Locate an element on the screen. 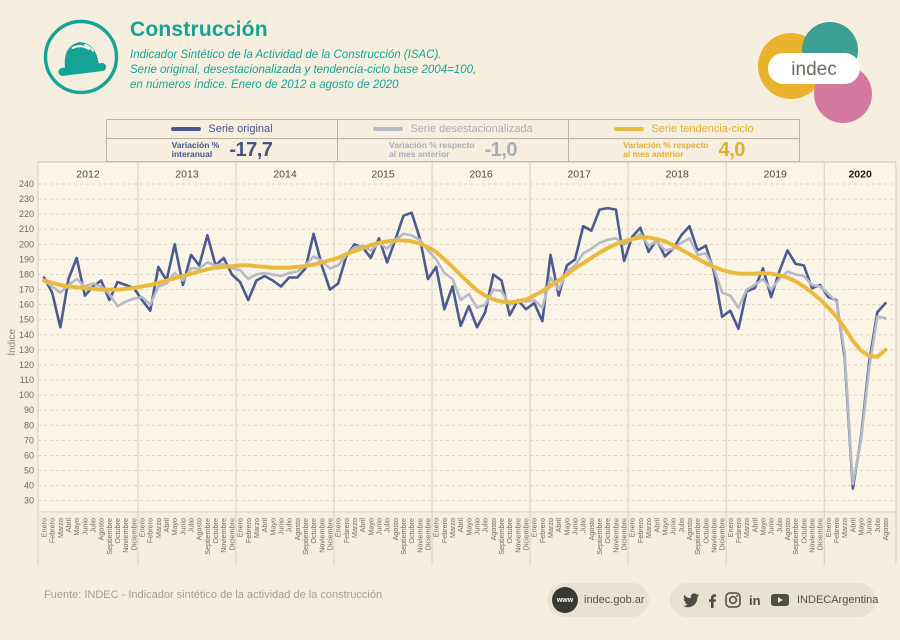 The width and height of the screenshot is (900, 640). social-handle: INDECArgentina is located at coordinates (838, 600).